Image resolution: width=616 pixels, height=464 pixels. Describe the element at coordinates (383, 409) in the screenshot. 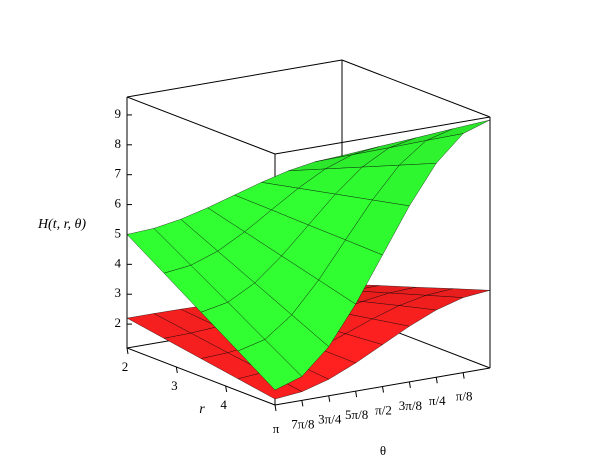

I see `theta-tick-label: π/2` at that location.